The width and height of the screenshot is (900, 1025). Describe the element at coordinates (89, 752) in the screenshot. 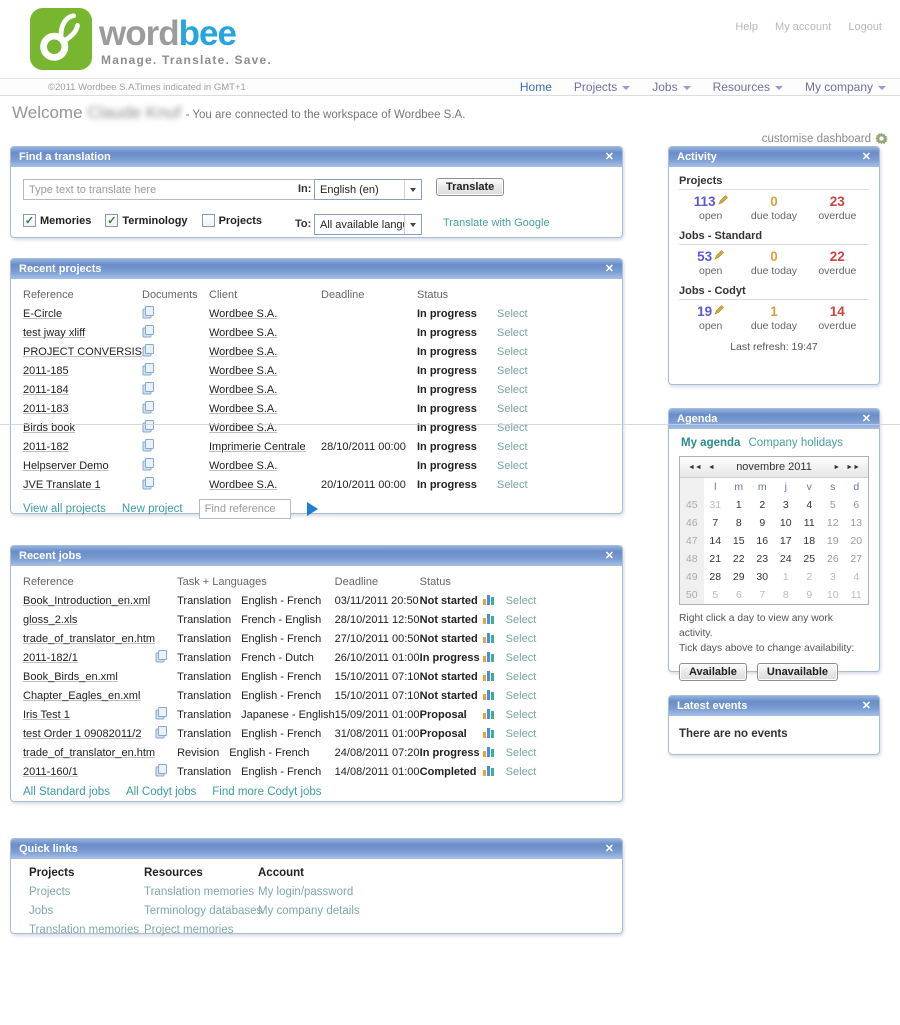

I see `job-reference-link: trade_of_translator_en.htm` at that location.